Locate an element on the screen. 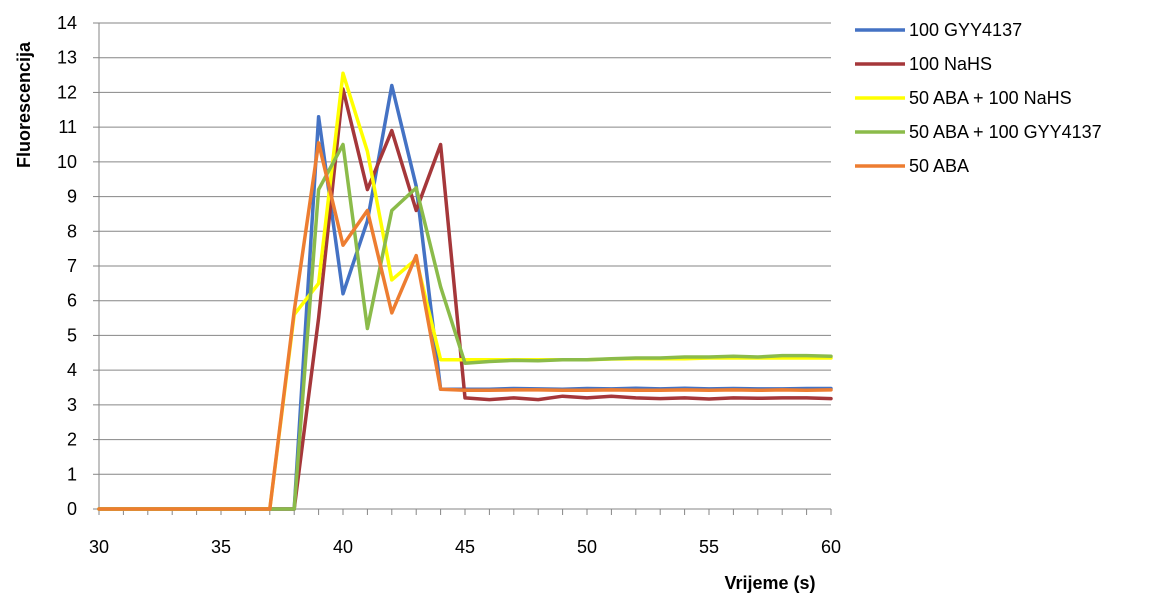 This screenshot has height=598, width=1158. y-tick-label: 2 is located at coordinates (72, 440).